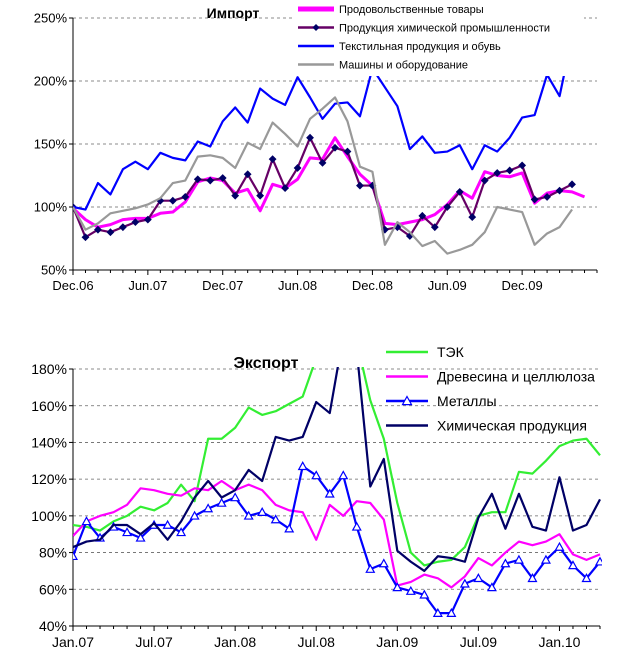 The width and height of the screenshot is (642, 672). Describe the element at coordinates (49, 406) in the screenshot. I see `y-tick-label: 160%` at that location.